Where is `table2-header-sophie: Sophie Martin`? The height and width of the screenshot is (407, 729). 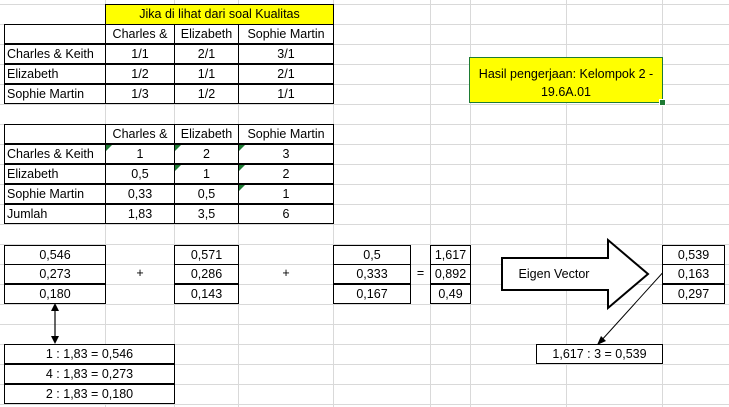 table2-header-sophie: Sophie Martin is located at coordinates (286, 134).